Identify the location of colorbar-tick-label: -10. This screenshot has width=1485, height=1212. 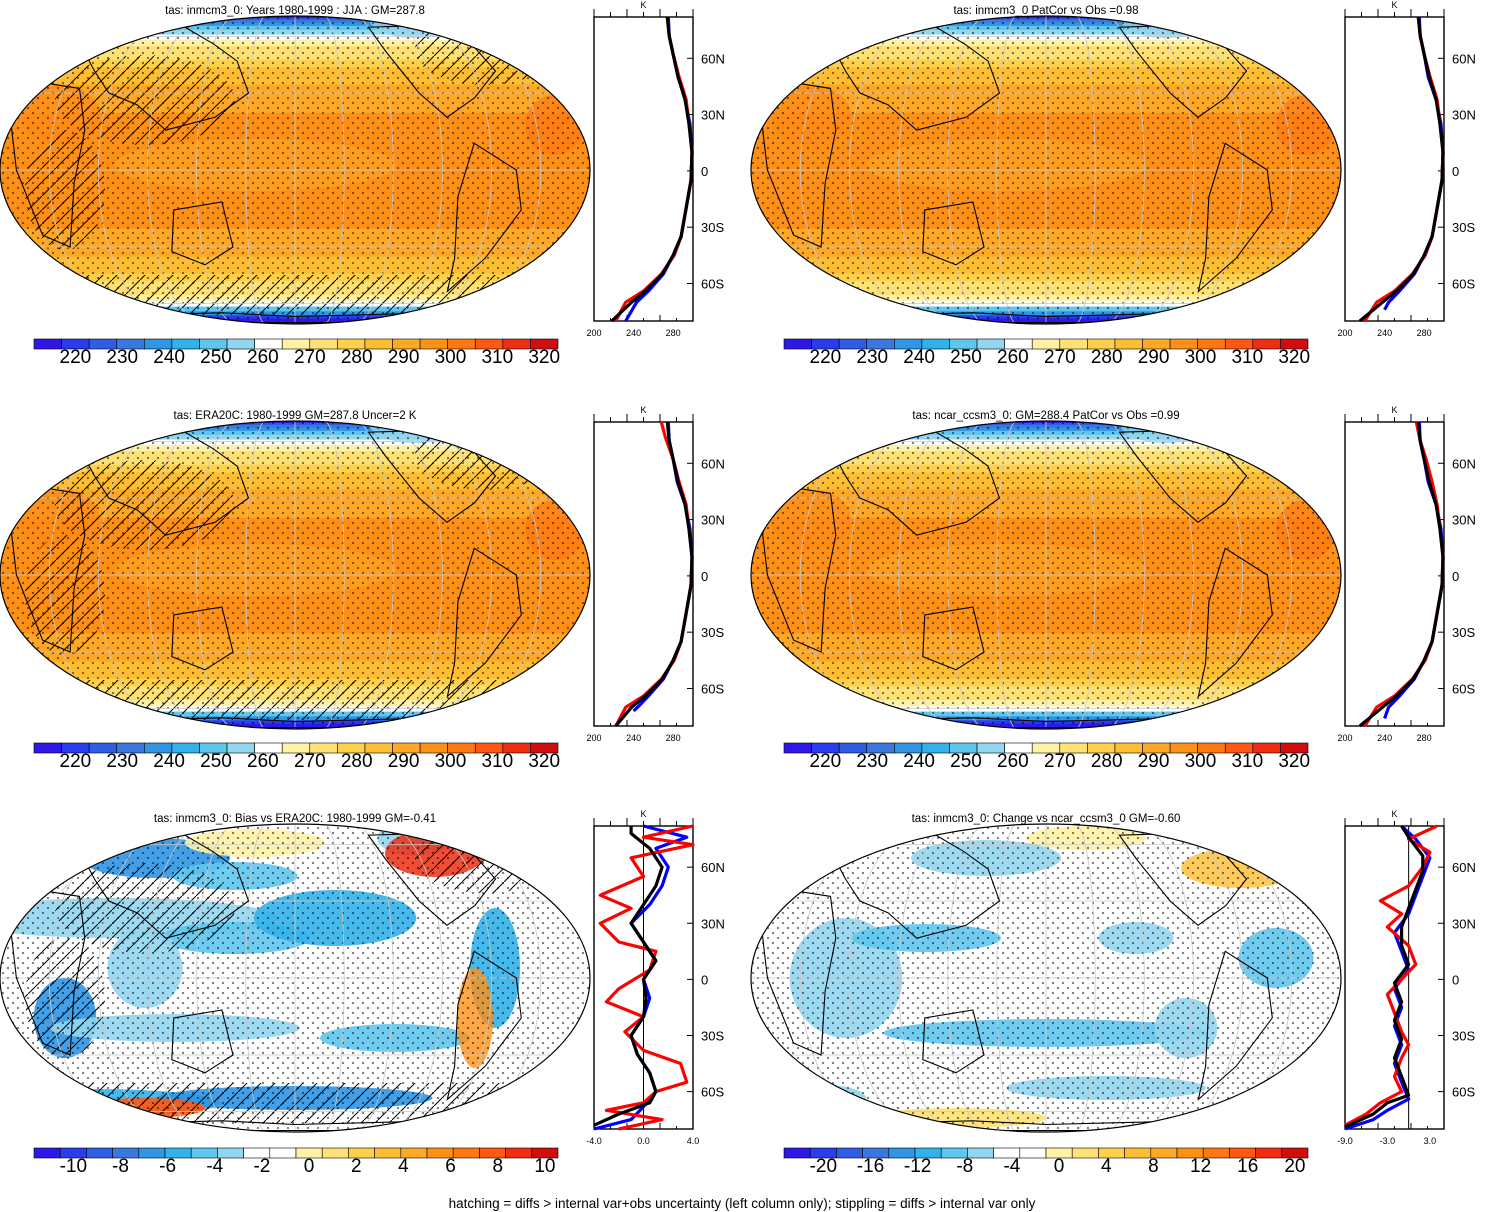
(73, 1166).